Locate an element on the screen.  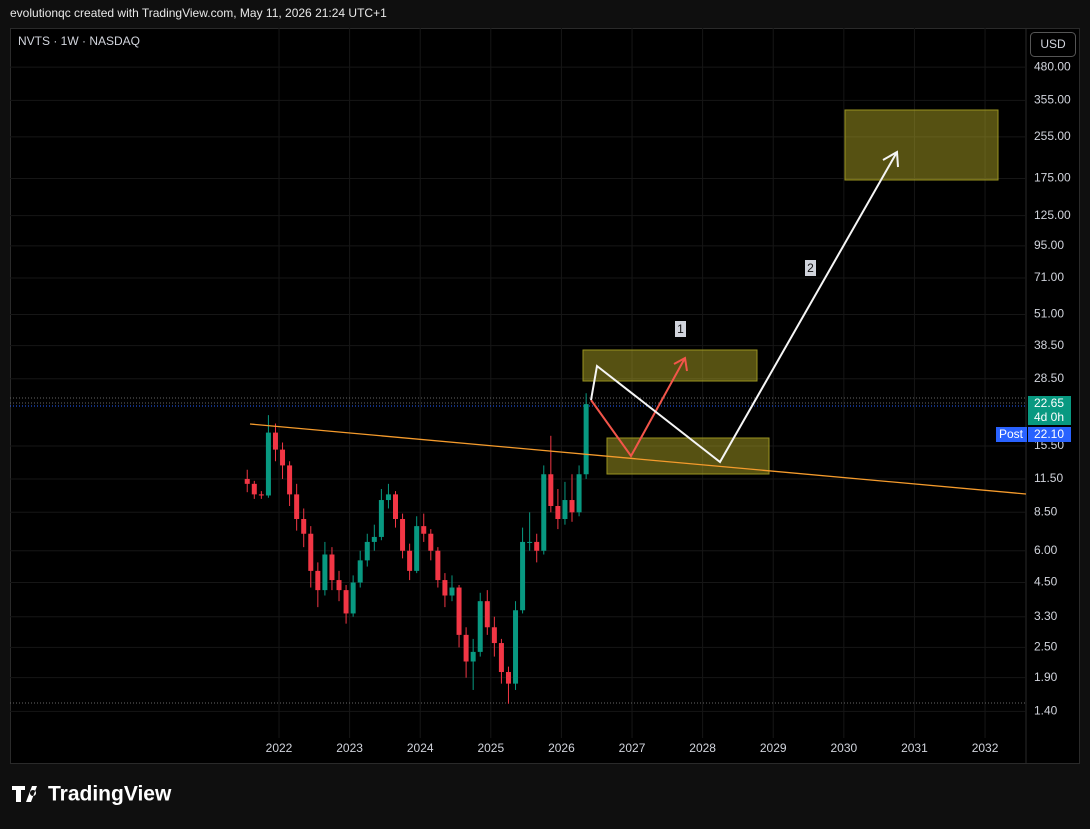
currency-button is located at coordinates (1053, 44).